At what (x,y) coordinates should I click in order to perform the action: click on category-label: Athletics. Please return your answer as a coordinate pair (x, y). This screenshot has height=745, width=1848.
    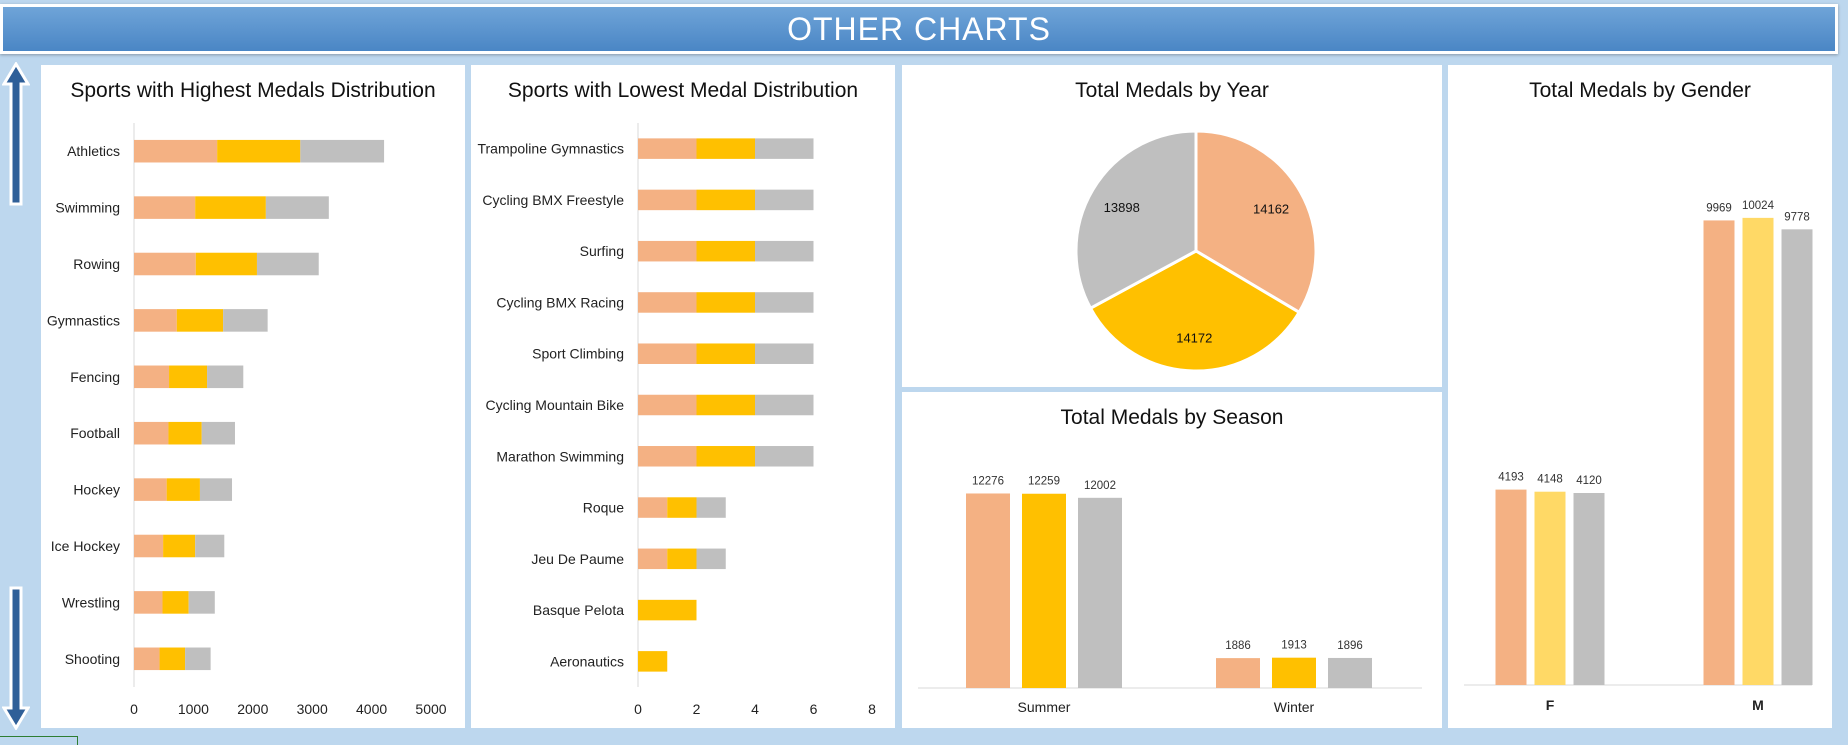
    Looking at the image, I should click on (93, 151).